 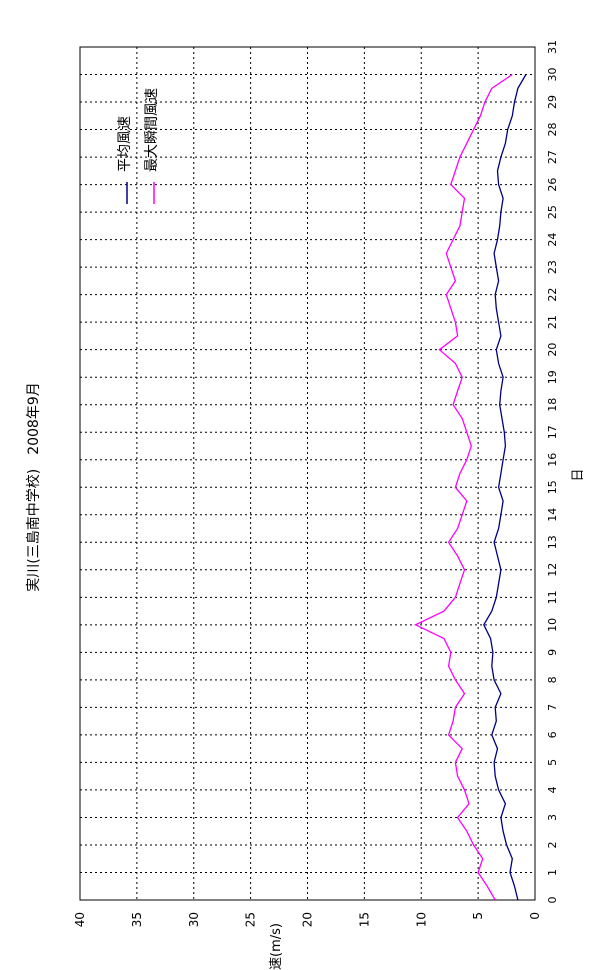 I want to click on y-tick: 5, so click(x=478, y=916).